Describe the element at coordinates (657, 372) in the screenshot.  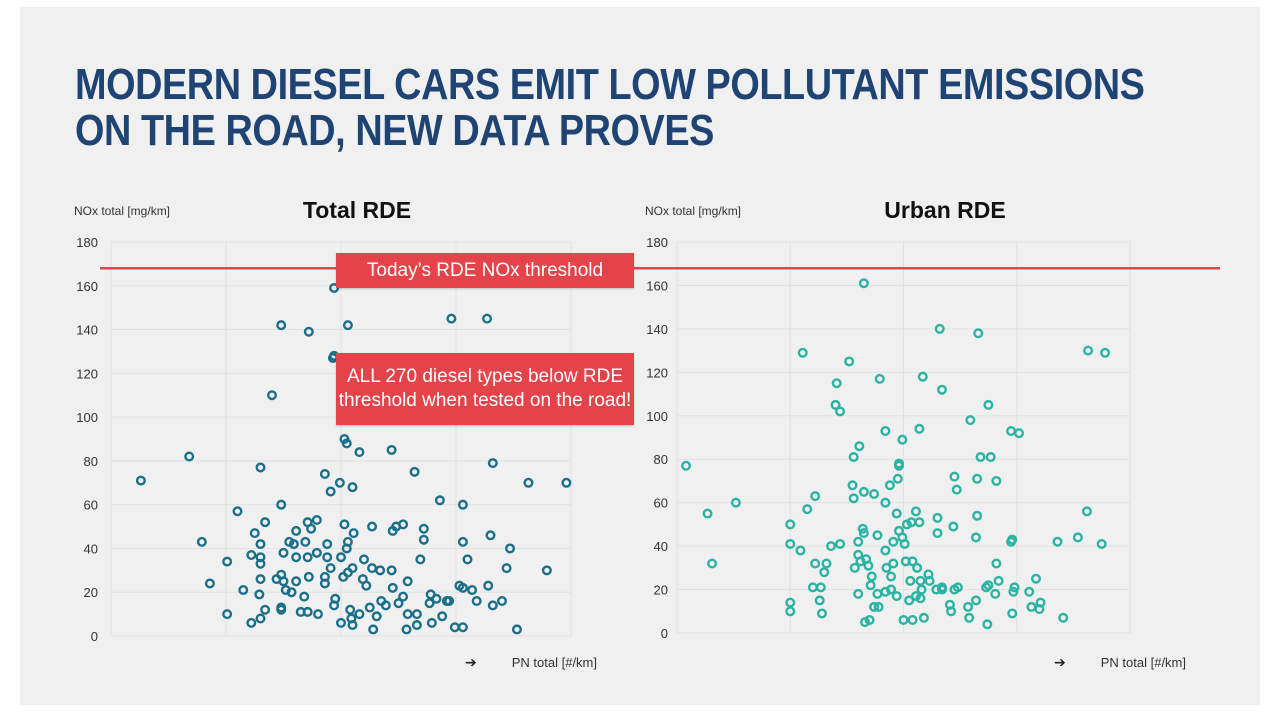
I see `y-tick-label: 120` at that location.